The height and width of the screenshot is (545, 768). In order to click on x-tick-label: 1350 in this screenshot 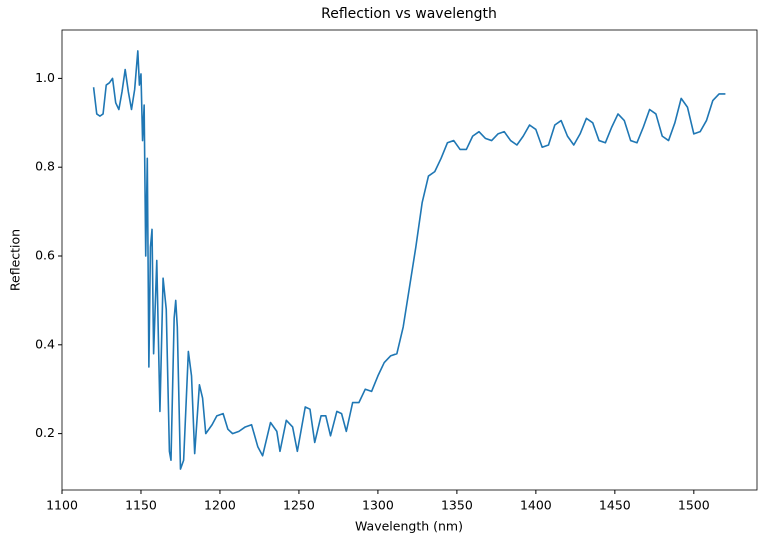, I will do `click(457, 505)`.